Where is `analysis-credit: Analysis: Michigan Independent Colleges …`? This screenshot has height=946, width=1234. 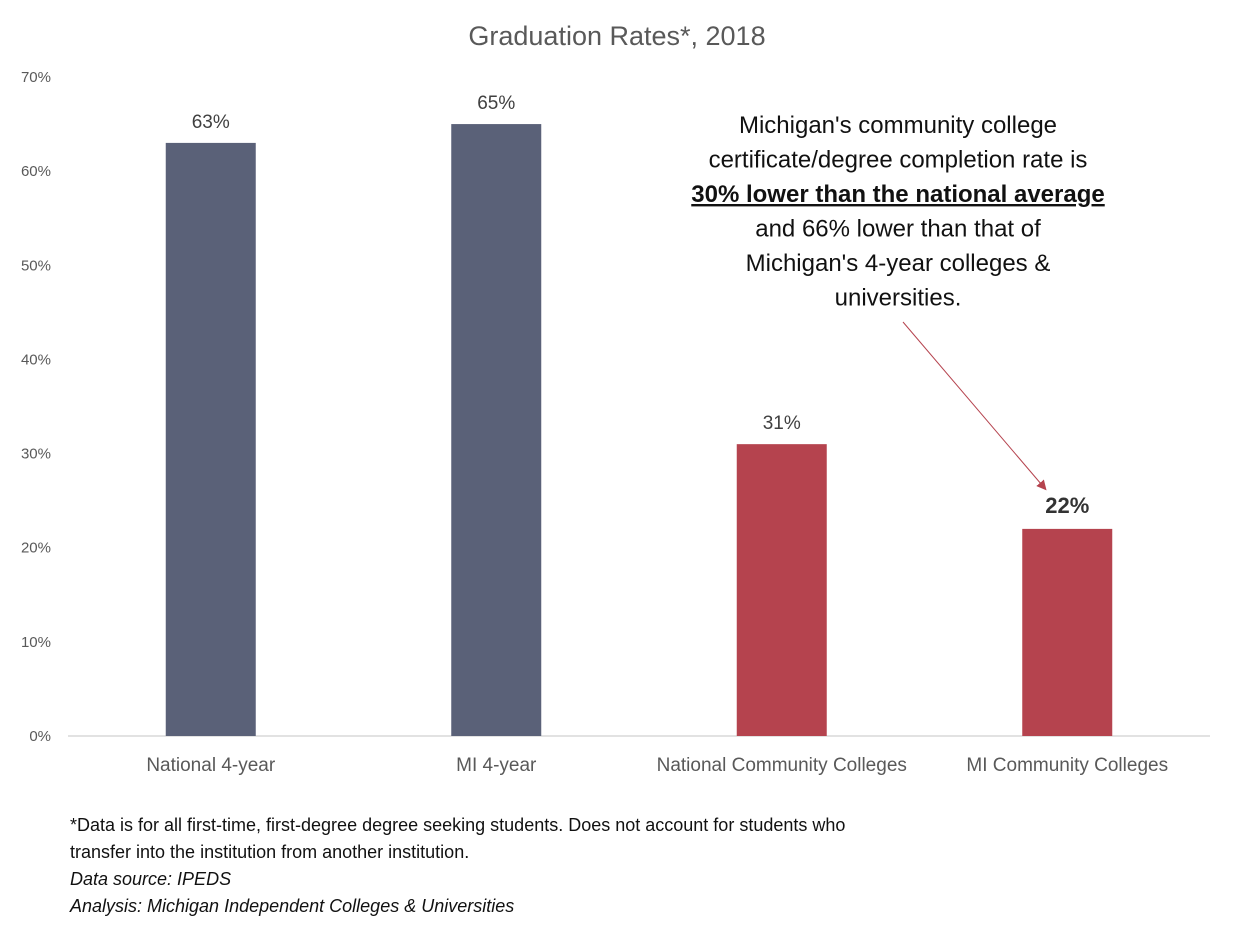
analysis-credit: Analysis: Michigan Independent Colleges … is located at coordinates (292, 906).